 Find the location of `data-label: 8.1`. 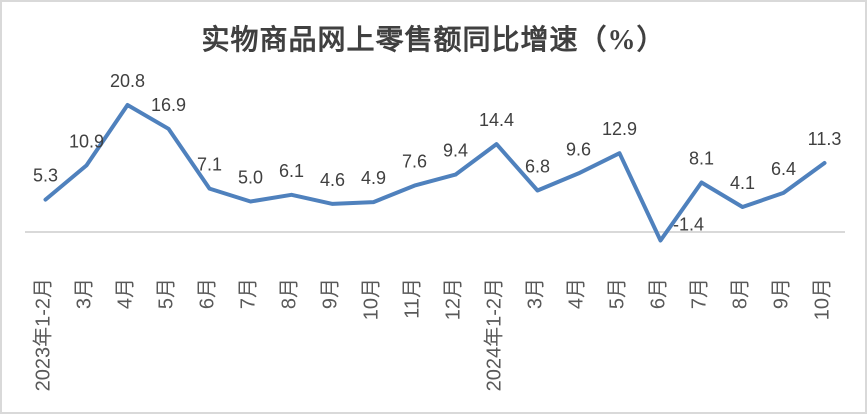

data-label: 8.1 is located at coordinates (701, 159).